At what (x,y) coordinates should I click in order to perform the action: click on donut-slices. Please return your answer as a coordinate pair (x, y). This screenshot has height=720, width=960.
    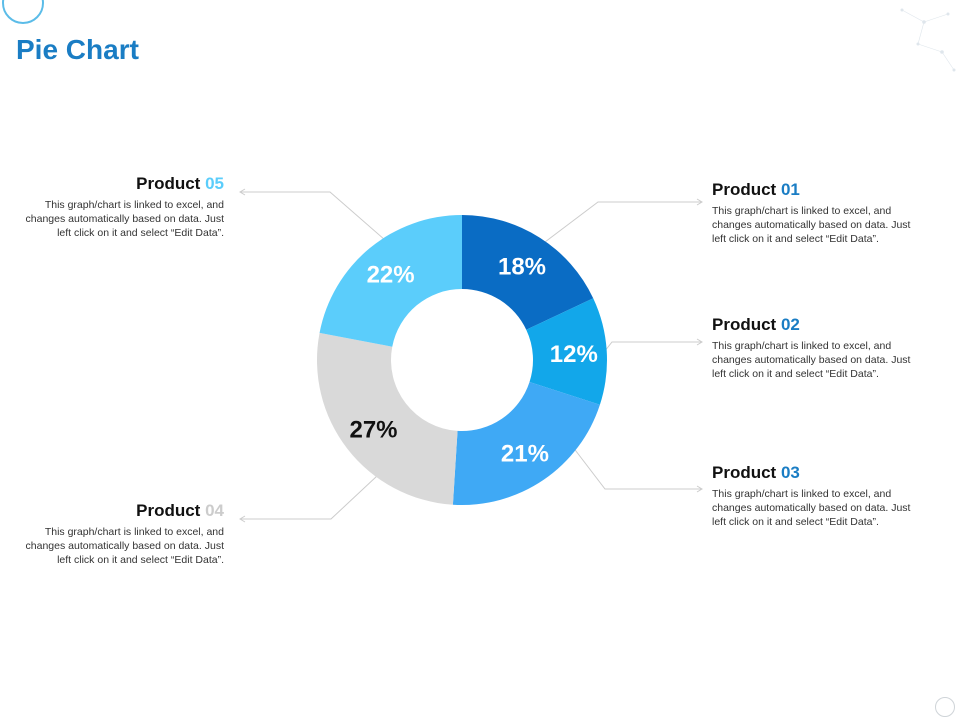
    Looking at the image, I should click on (461, 359).